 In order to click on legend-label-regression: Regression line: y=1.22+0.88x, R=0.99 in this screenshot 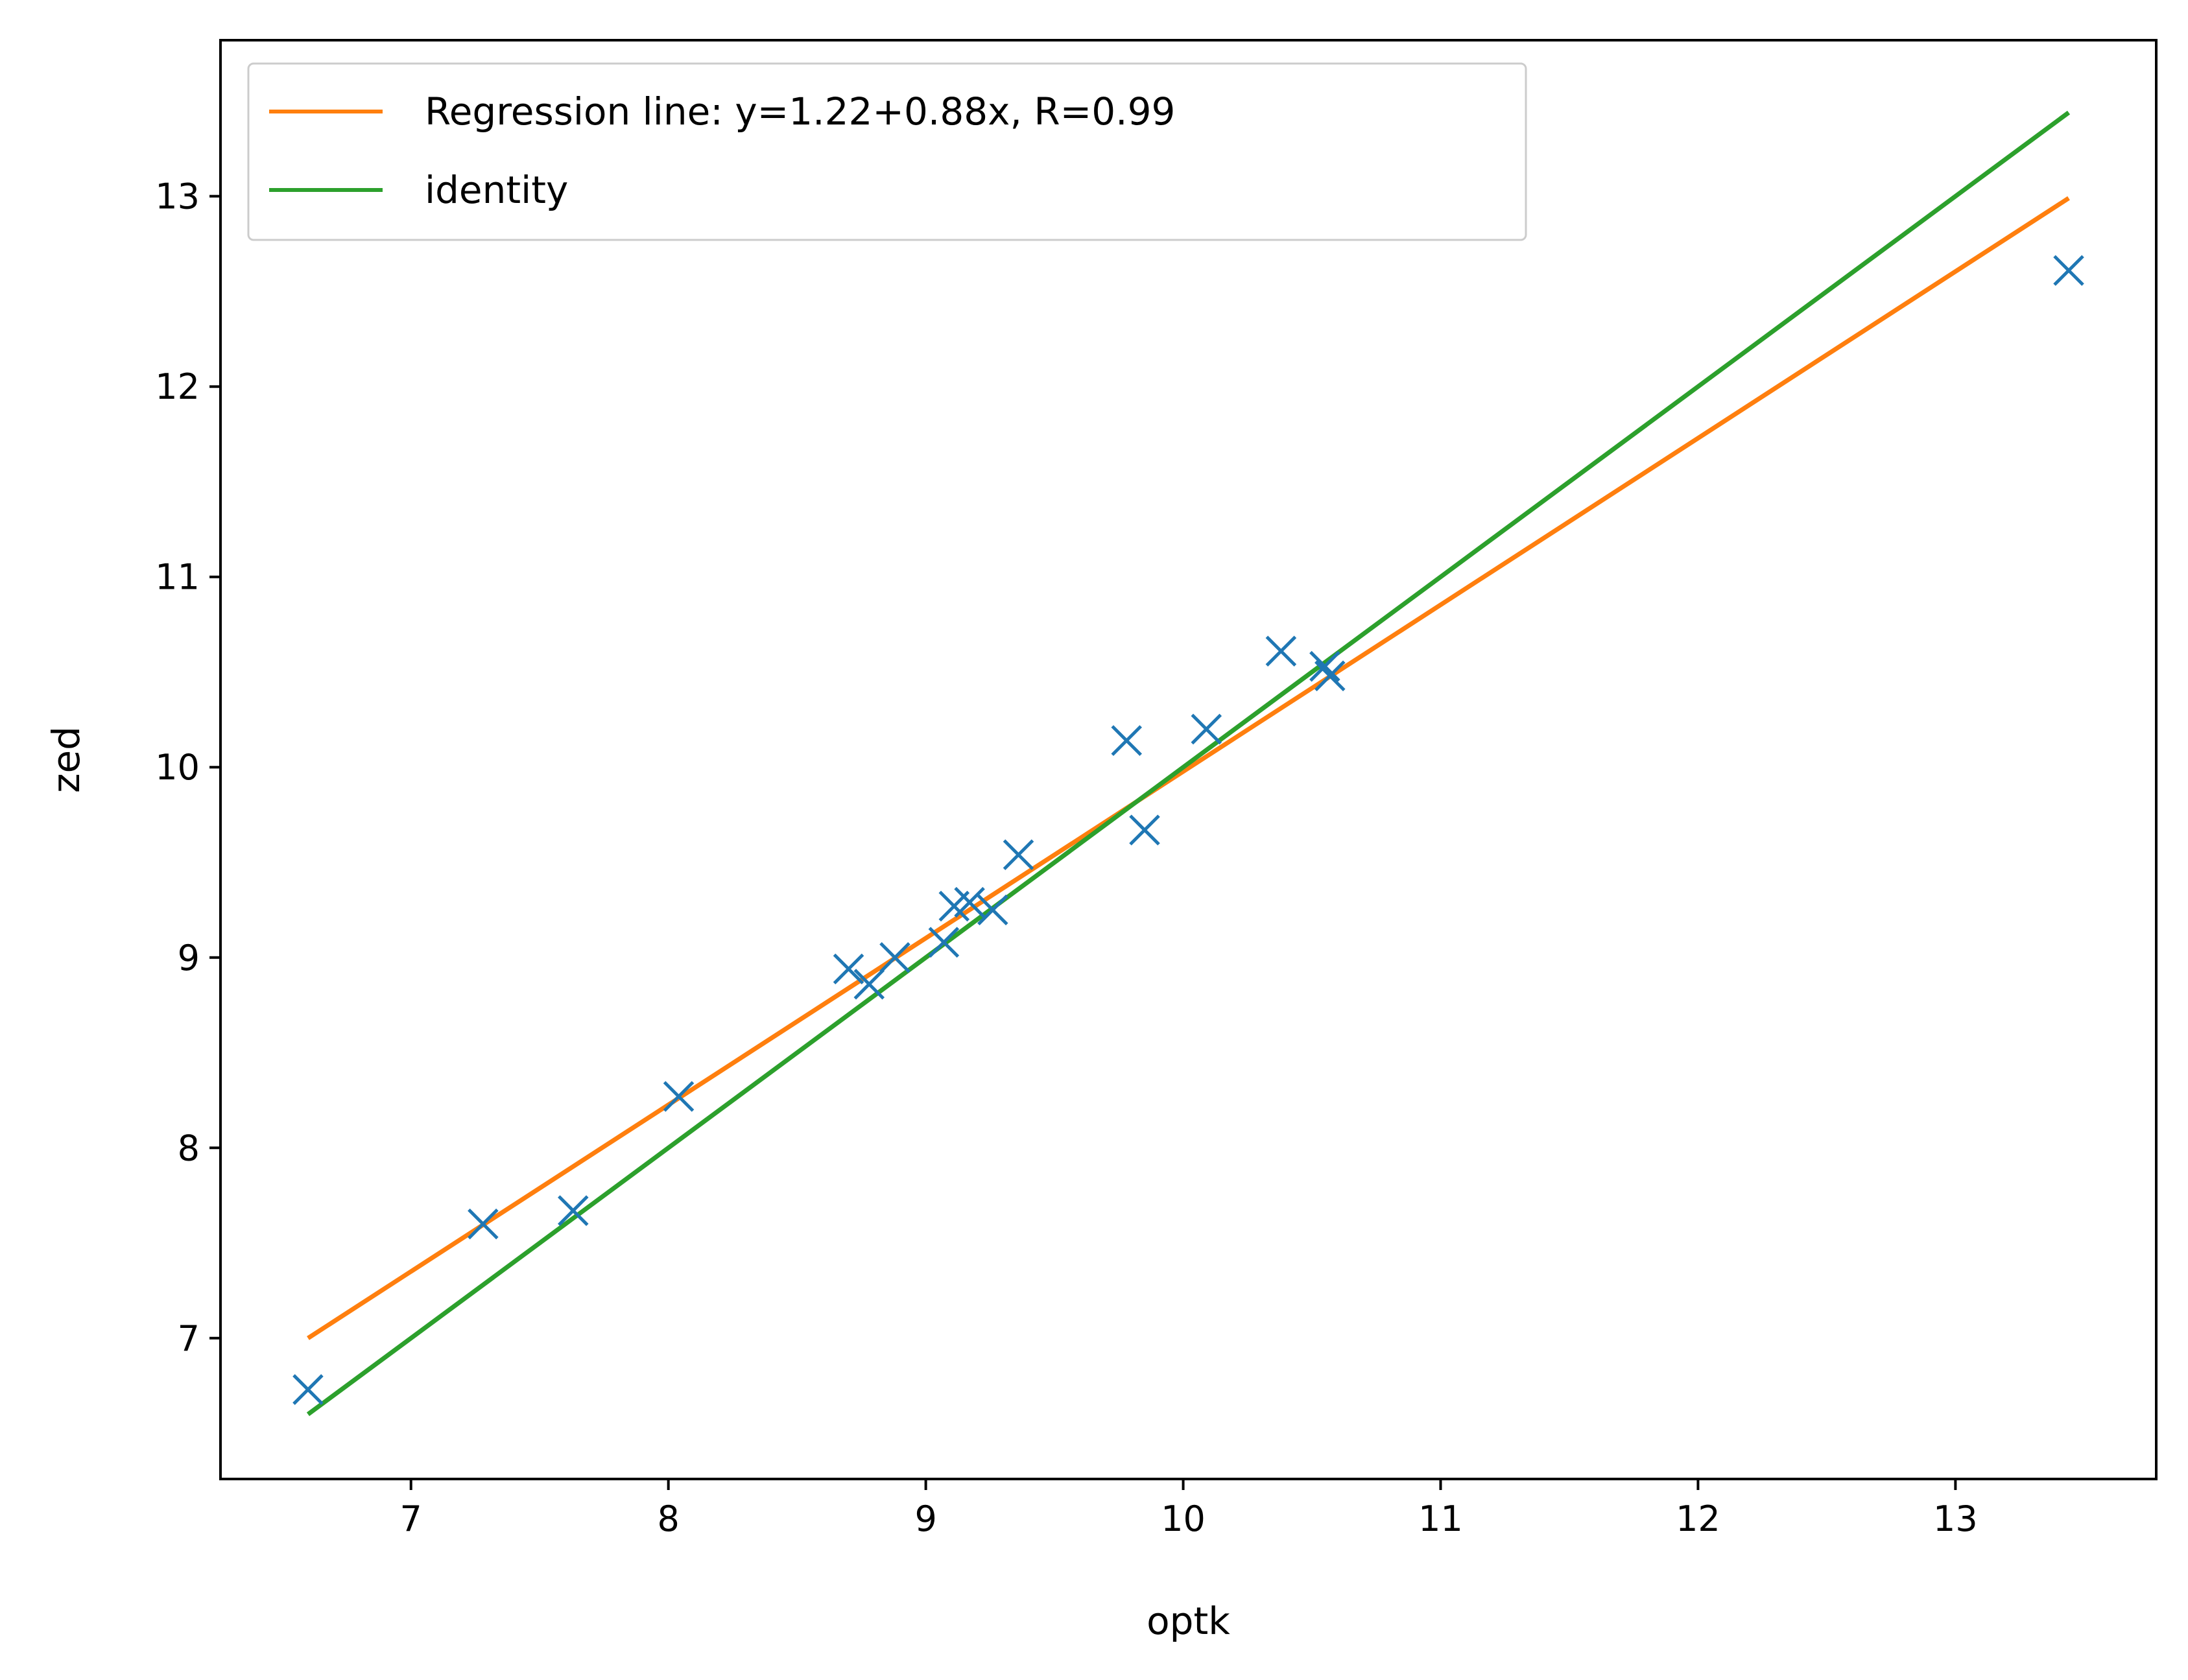, I will do `click(800, 111)`.